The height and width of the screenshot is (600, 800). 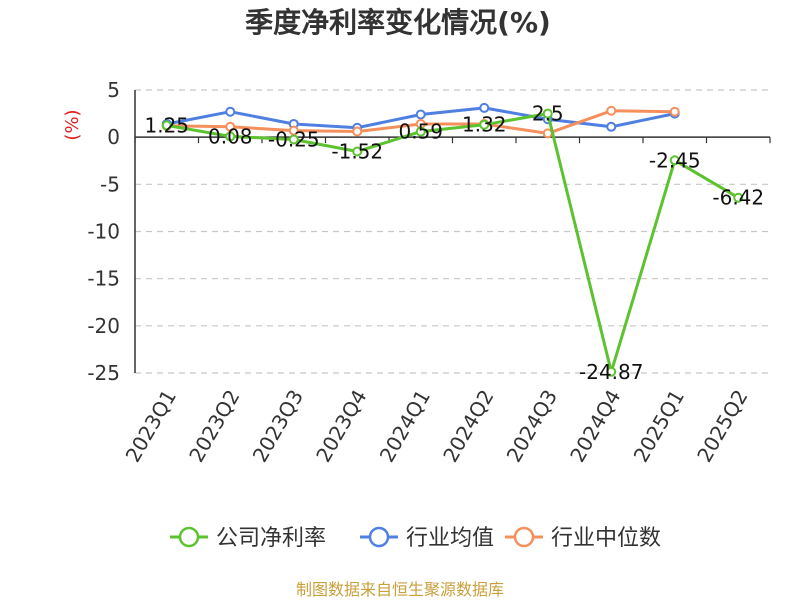 I want to click on data-label: 2.5, so click(x=548, y=114).